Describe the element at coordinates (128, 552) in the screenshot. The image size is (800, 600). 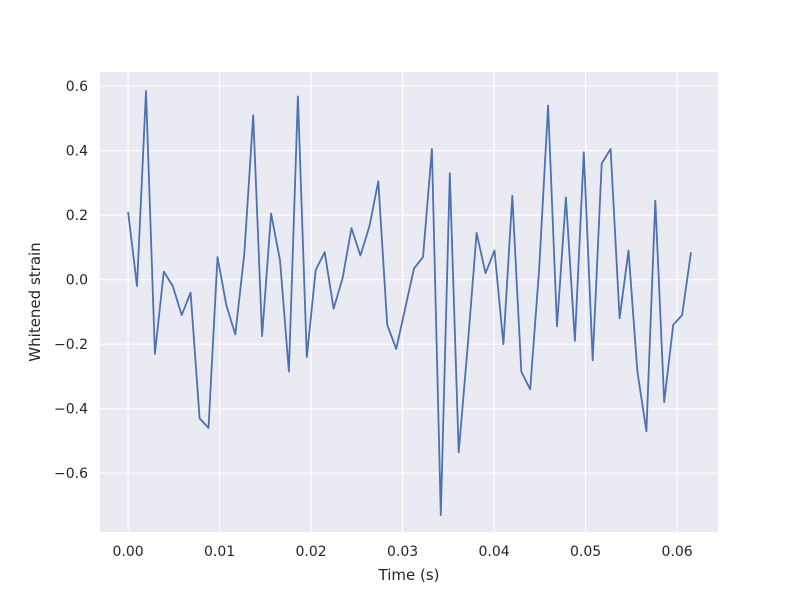
I see `x-tick-label: 0.00` at that location.